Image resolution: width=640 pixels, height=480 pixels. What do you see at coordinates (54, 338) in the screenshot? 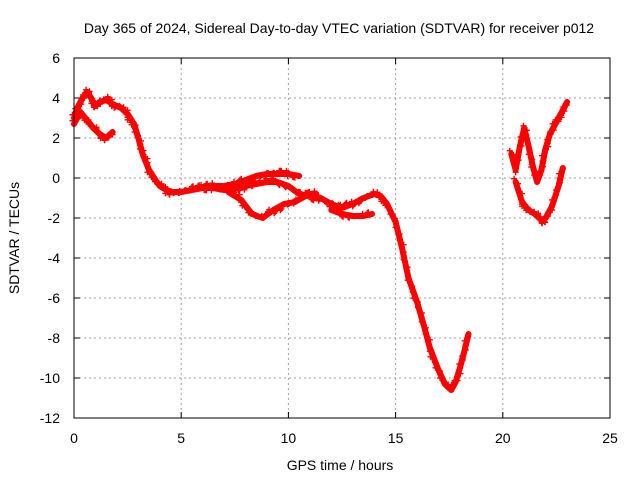
I see `y-tick-label: -8` at bounding box center [54, 338].